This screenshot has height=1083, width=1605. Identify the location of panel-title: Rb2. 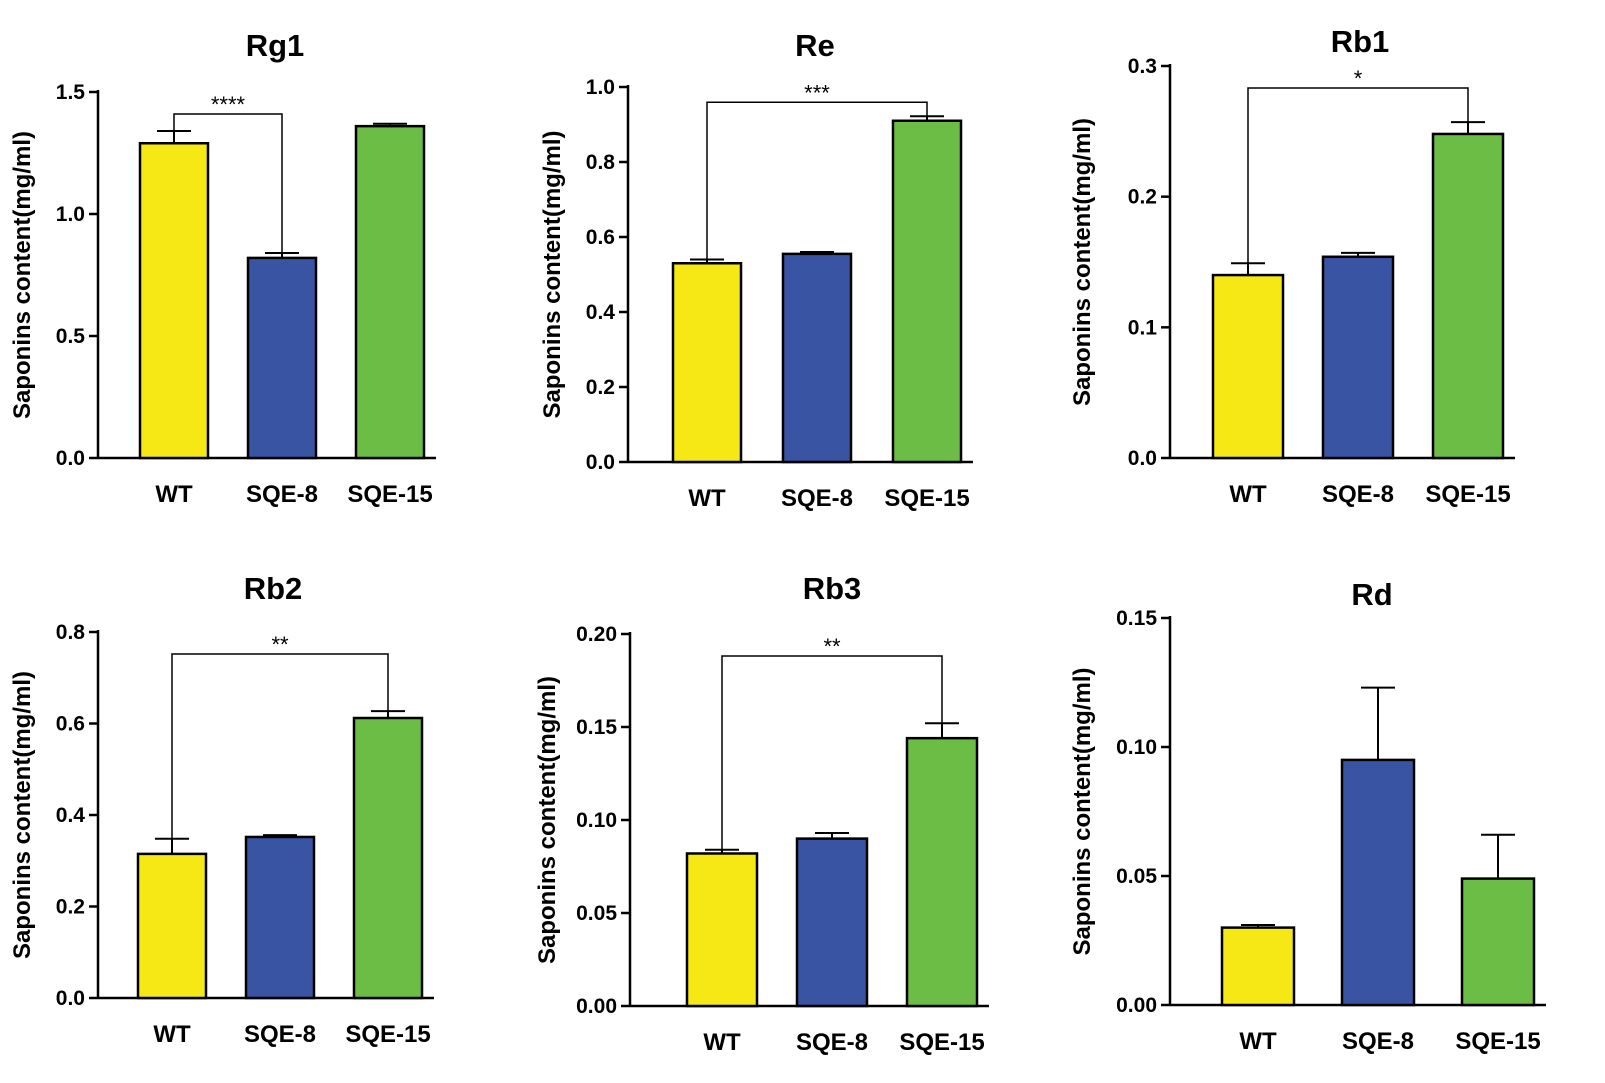
(273, 588).